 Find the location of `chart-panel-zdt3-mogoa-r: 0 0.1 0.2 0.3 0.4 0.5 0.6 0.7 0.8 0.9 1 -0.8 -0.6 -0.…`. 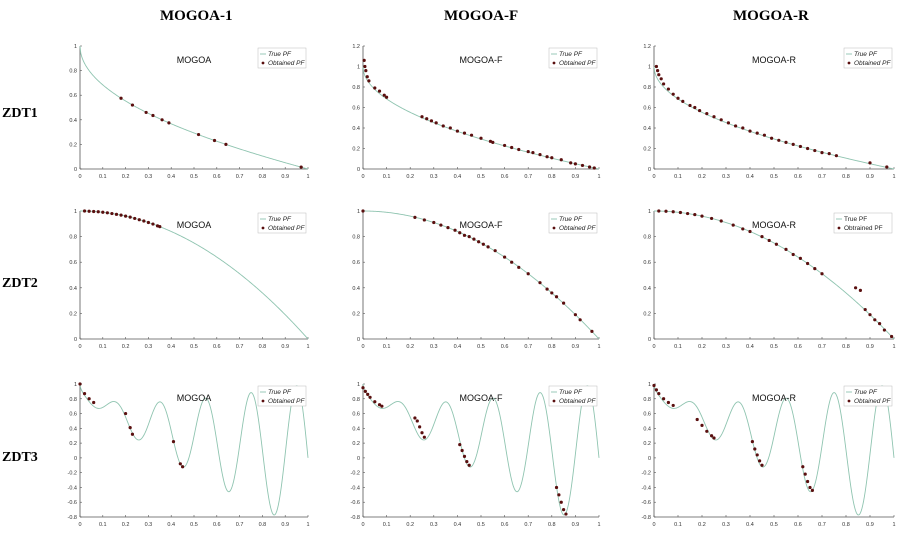

chart-panel-zdt3-mogoa-r: 0 0.1 0.2 0.3 0.4 0.5 0.6 0.7 0.8 0.9 1 -0.8 -0.6 -0.… is located at coordinates (767, 458).